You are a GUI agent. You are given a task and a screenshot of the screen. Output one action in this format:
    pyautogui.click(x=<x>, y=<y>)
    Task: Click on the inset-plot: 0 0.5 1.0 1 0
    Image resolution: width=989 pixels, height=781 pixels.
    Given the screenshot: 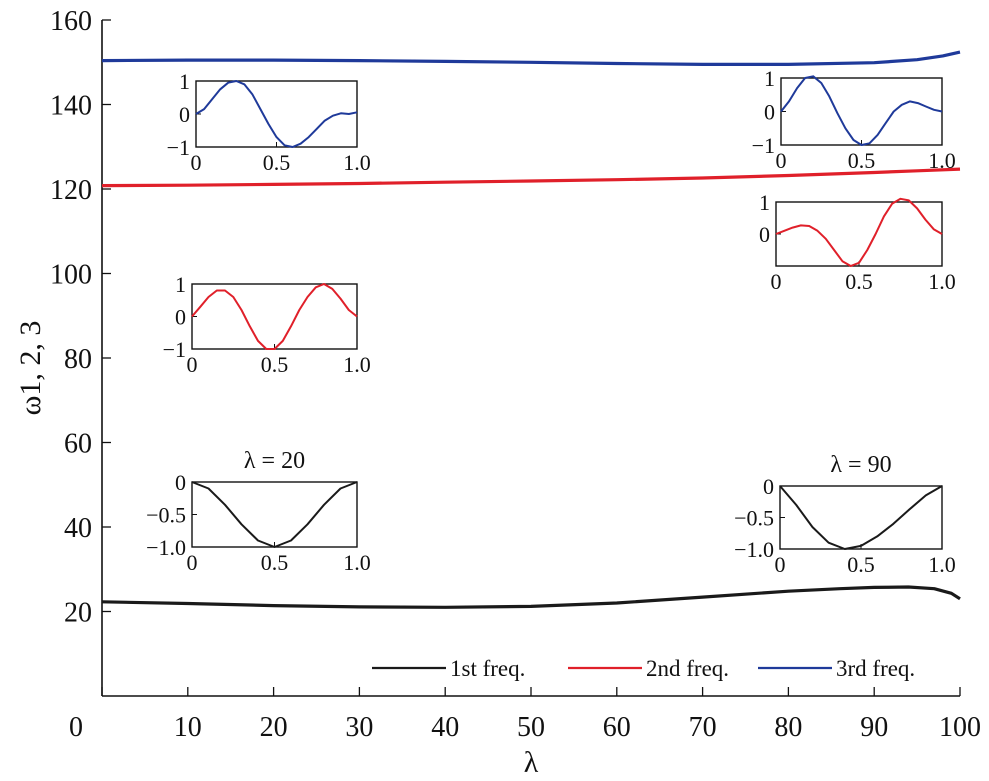 What is the action you would take?
    pyautogui.click(x=857, y=242)
    